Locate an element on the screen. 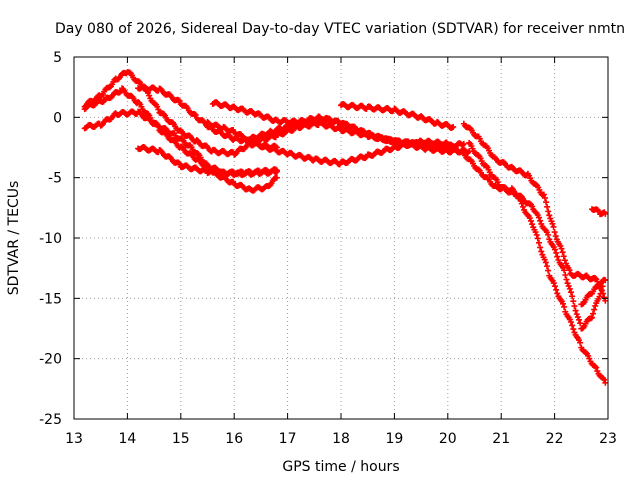  x-tick-label: 18 is located at coordinates (341, 439).